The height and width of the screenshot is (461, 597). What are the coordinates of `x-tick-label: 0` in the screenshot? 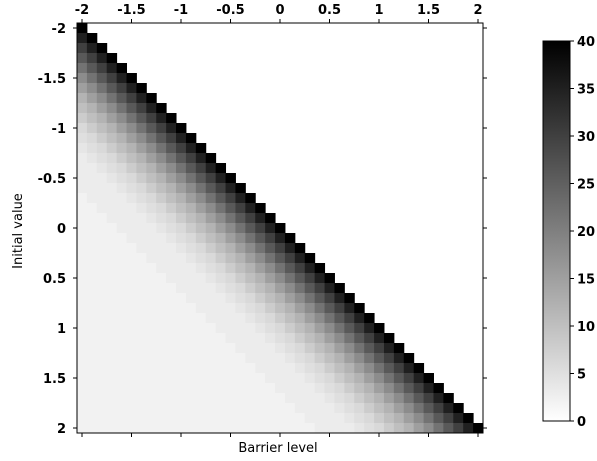 It's located at (279, 10).